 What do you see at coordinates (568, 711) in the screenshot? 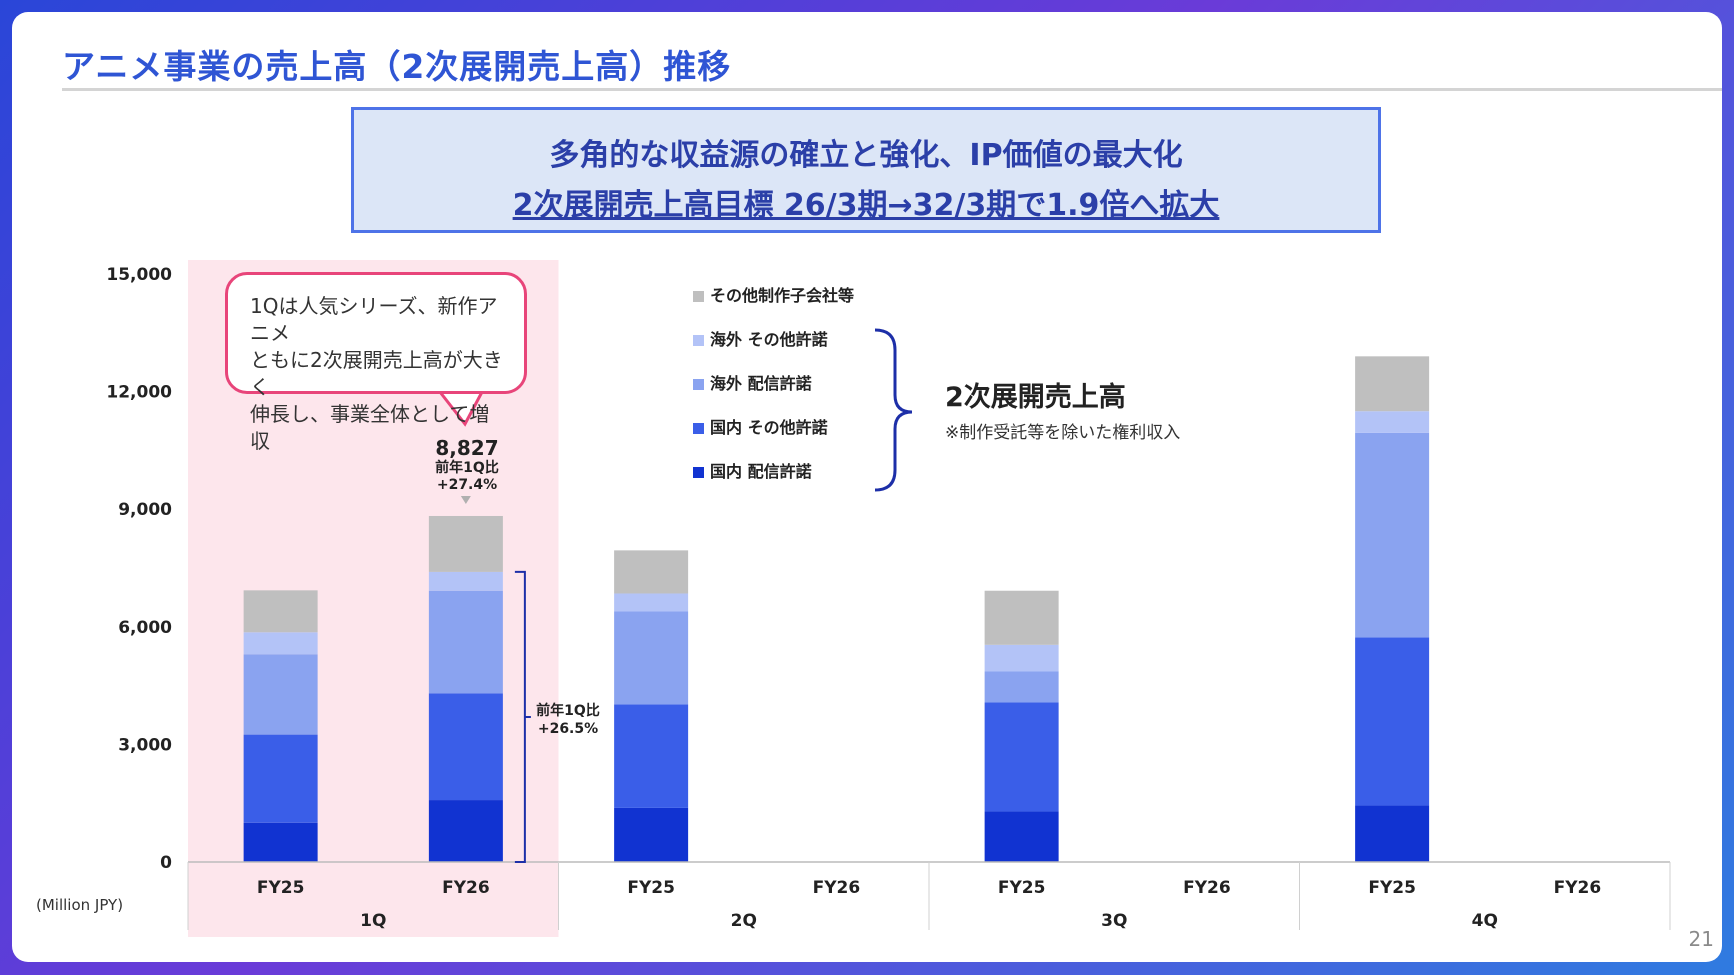
I see `secondary-yoy-label: 前年1Q比` at bounding box center [568, 711].